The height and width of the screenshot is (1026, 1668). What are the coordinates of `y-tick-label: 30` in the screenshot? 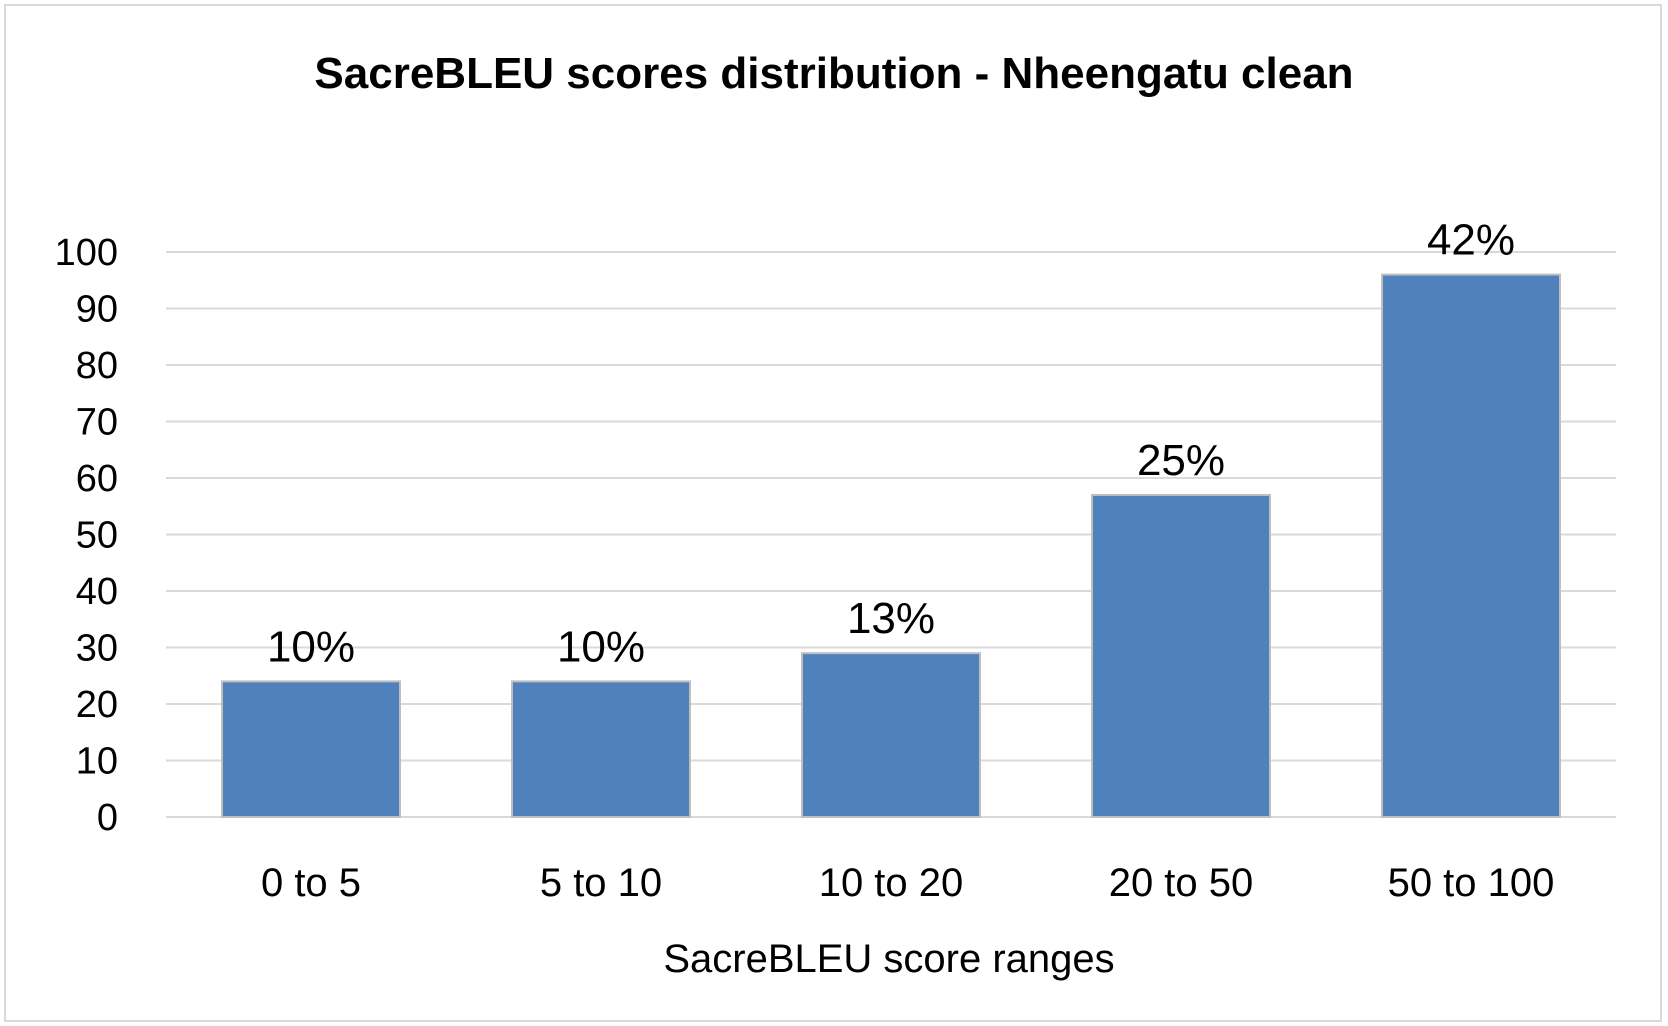 It's located at (97, 649).